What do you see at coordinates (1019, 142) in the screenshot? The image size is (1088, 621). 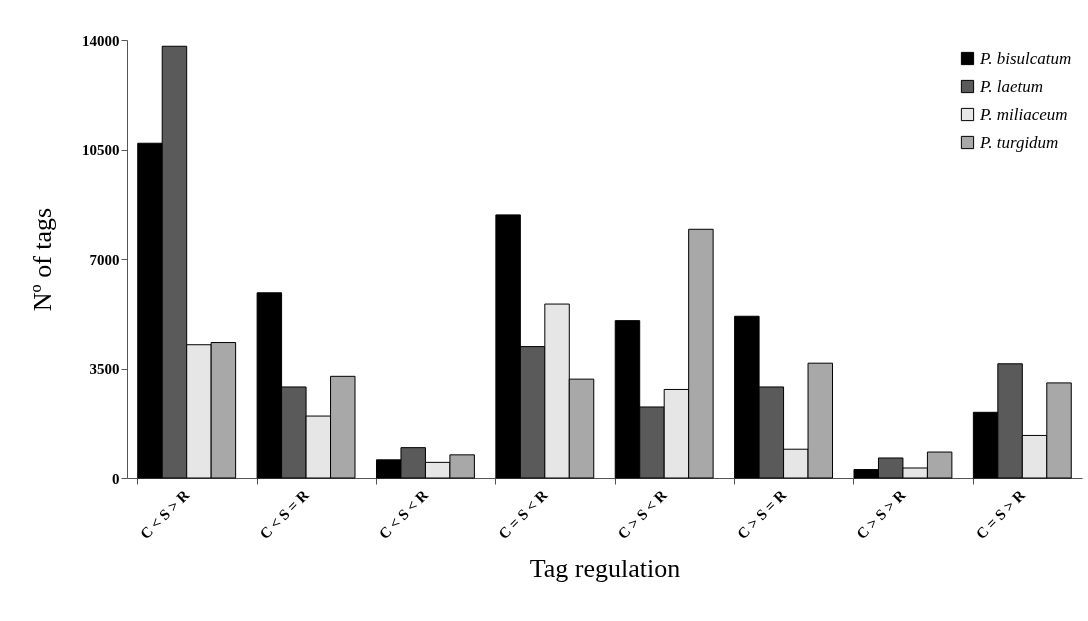 I see `legend-label: P. turgidum` at bounding box center [1019, 142].